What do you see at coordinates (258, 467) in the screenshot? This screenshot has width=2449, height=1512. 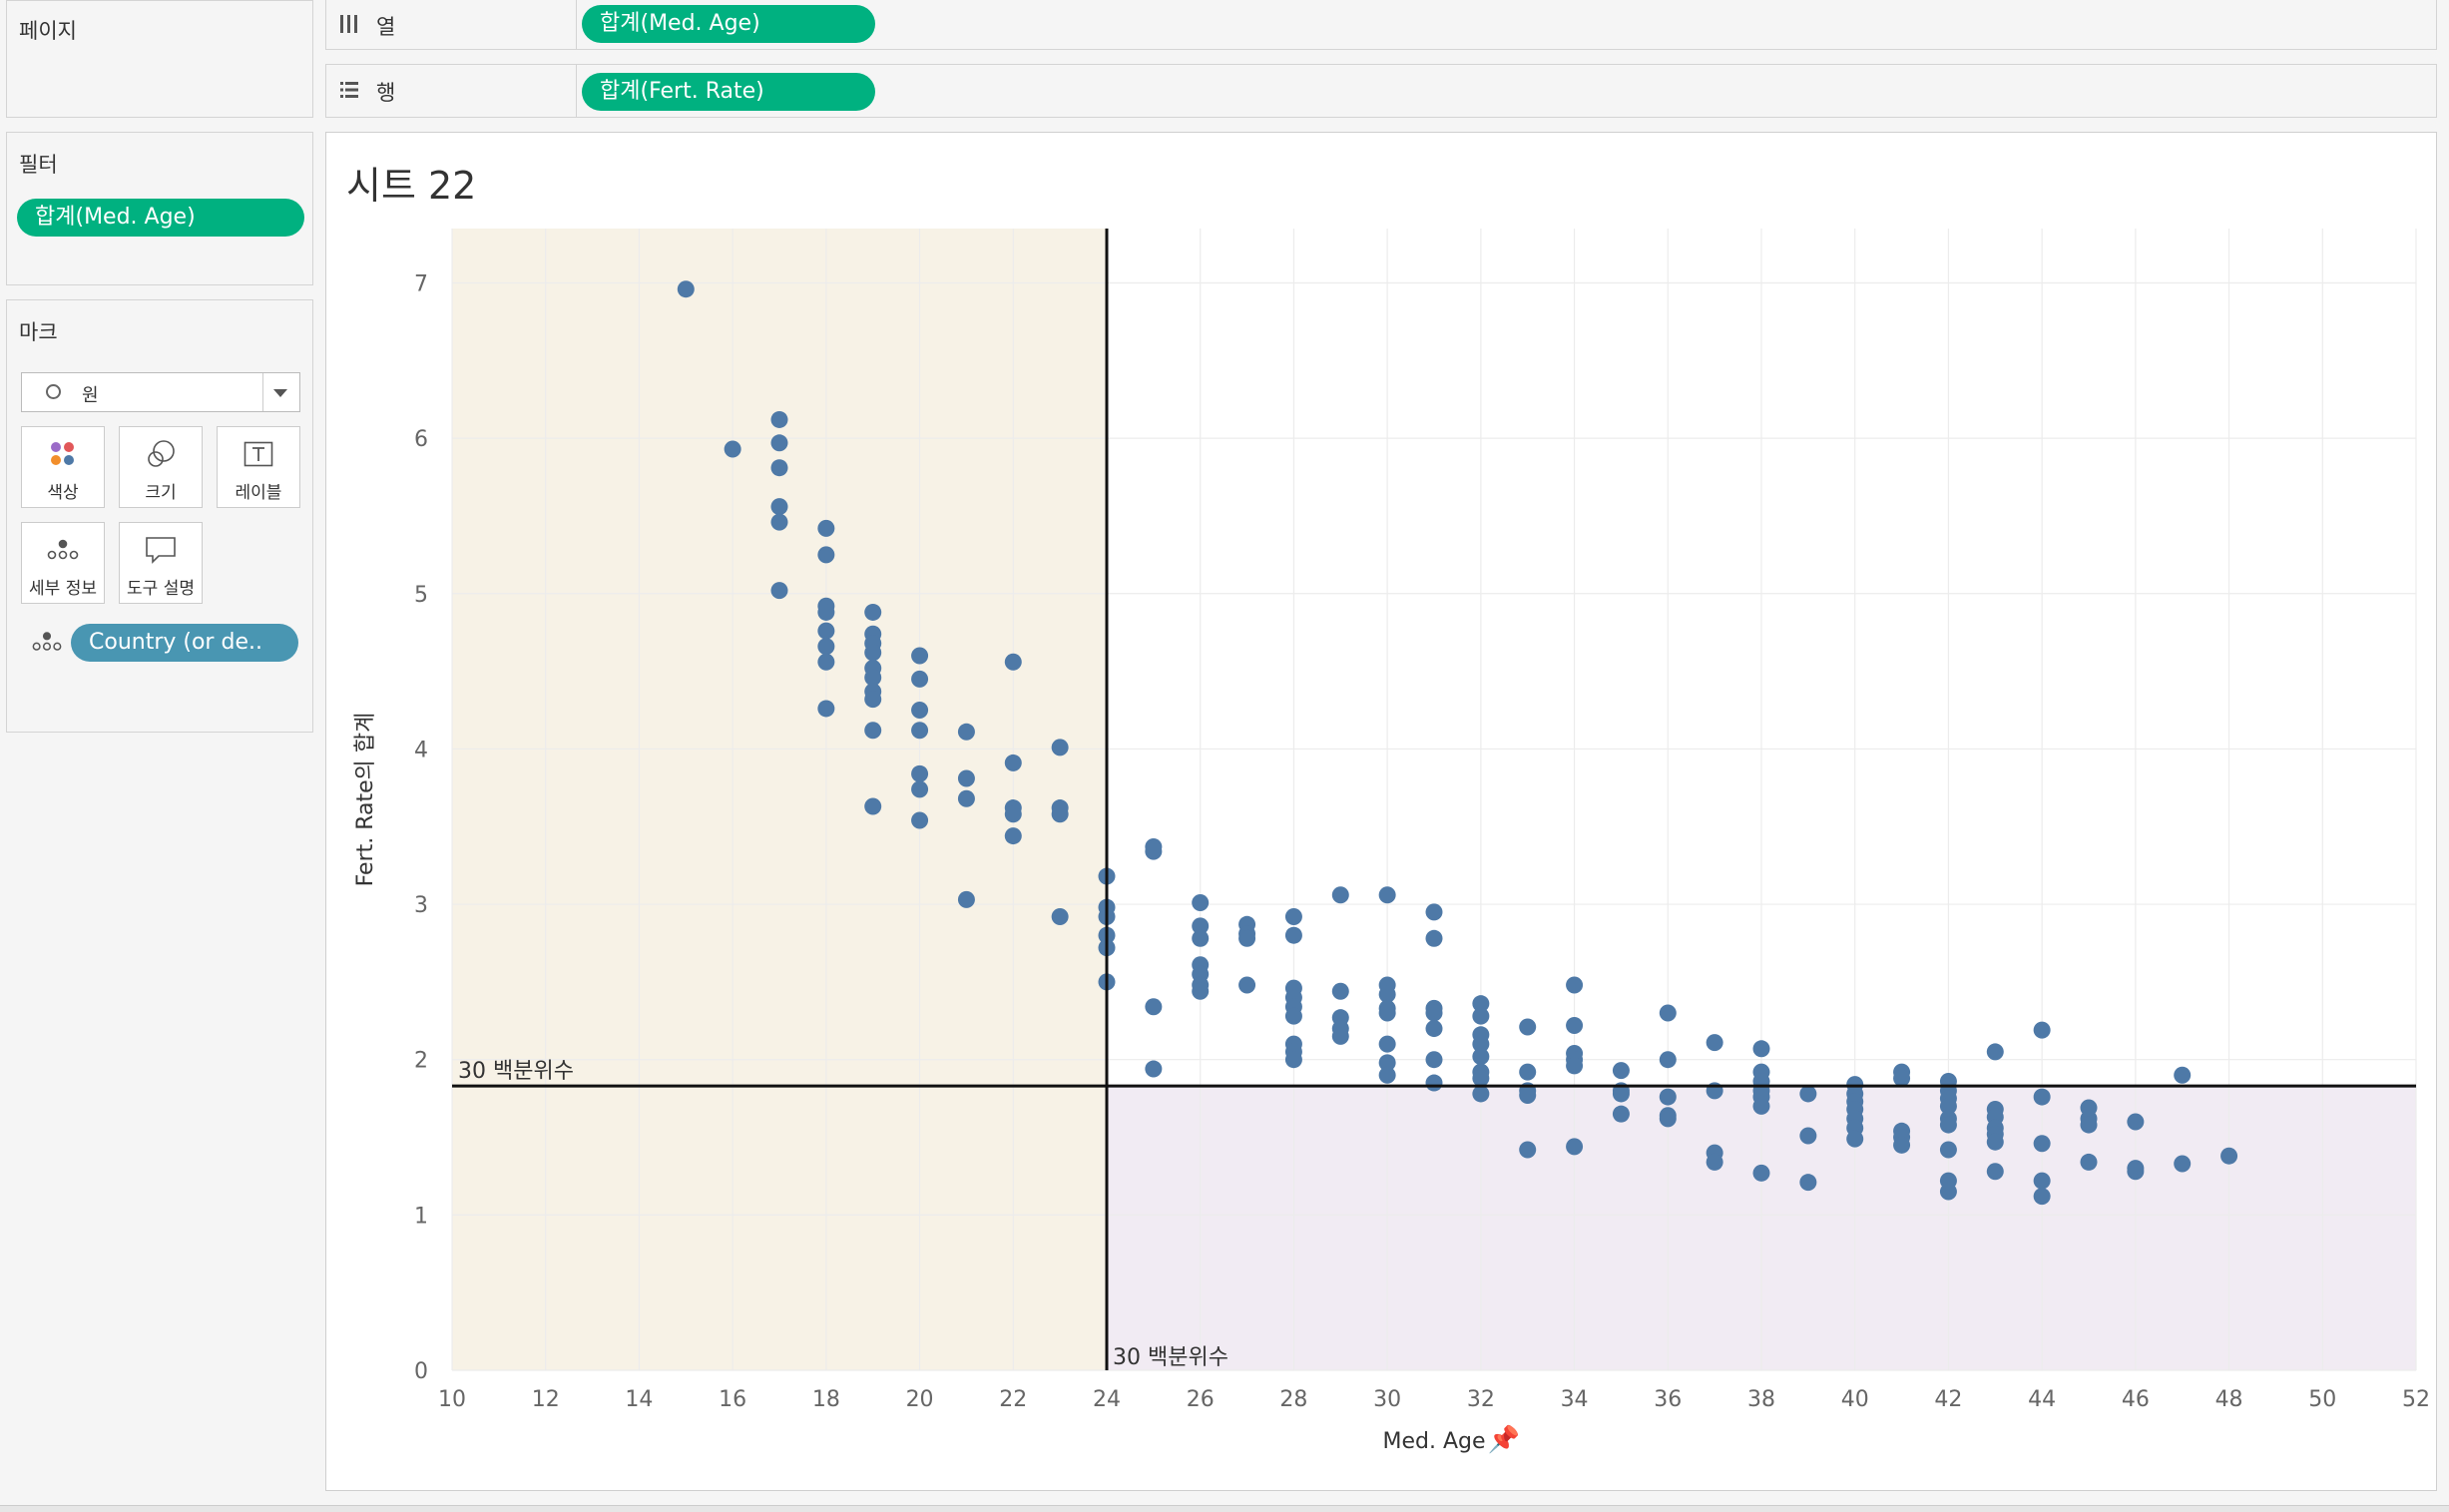 I see `label-button: 레이블` at bounding box center [258, 467].